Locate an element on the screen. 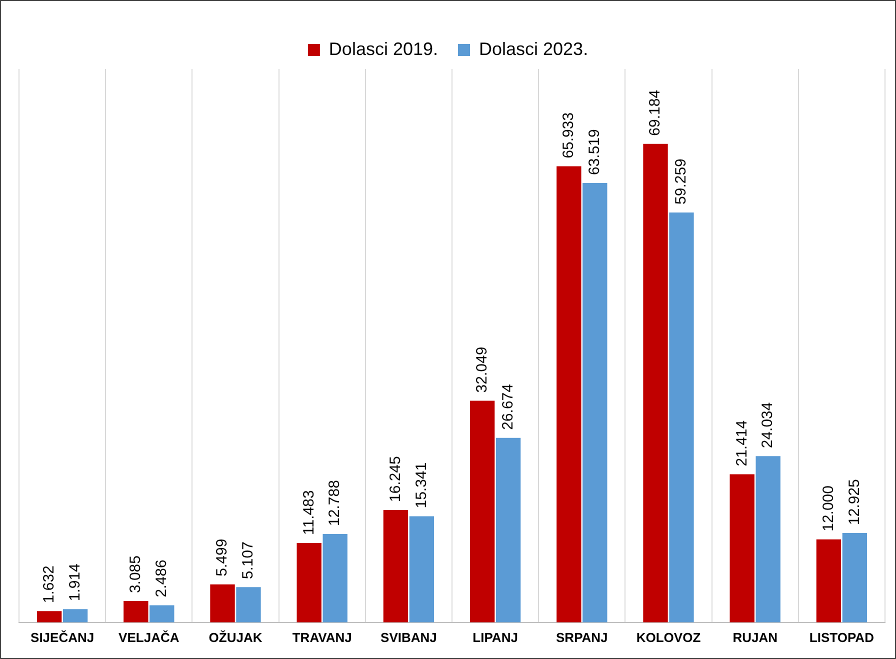  data-label: 63.519 is located at coordinates (595, 152).